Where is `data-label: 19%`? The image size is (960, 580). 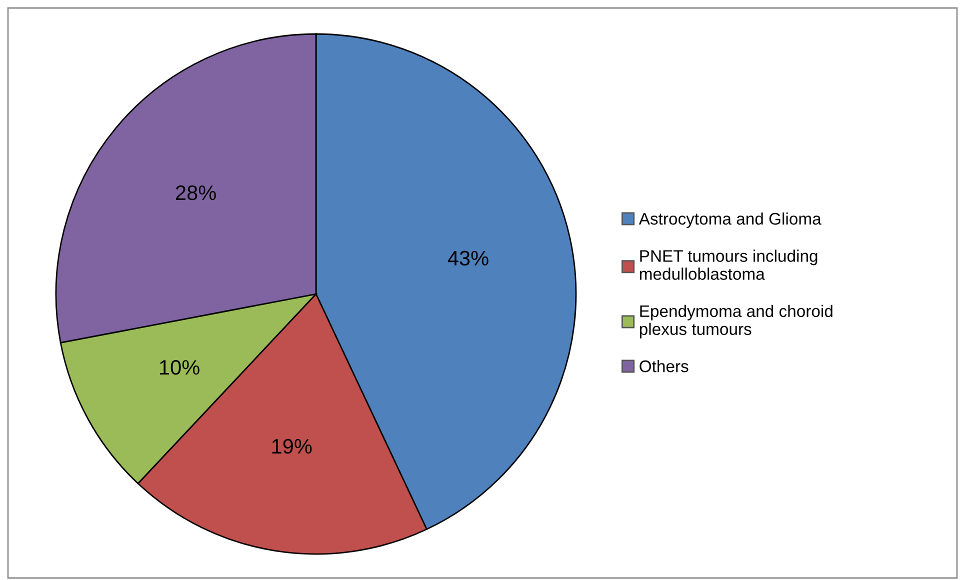
data-label: 19% is located at coordinates (292, 446).